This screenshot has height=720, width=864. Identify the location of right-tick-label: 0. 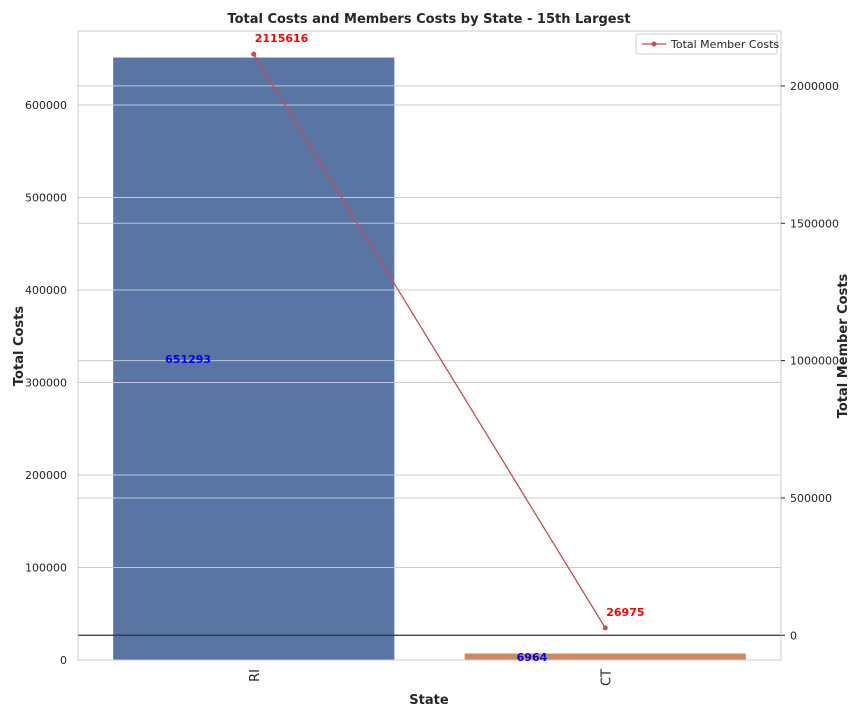
(793, 635).